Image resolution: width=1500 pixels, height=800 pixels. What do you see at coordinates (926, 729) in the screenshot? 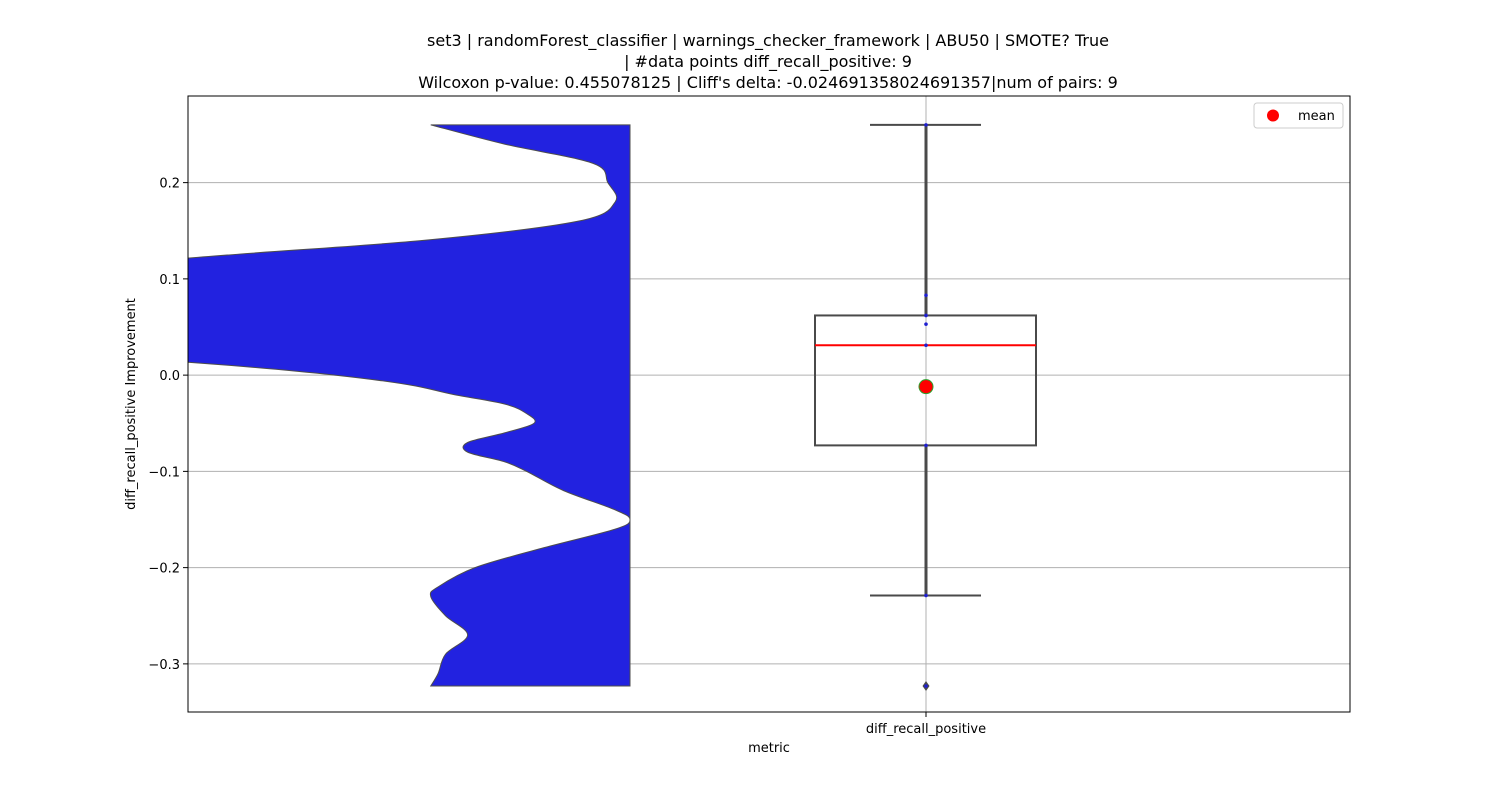
I see `x-tick-label: diff_recall_positive` at bounding box center [926, 729].